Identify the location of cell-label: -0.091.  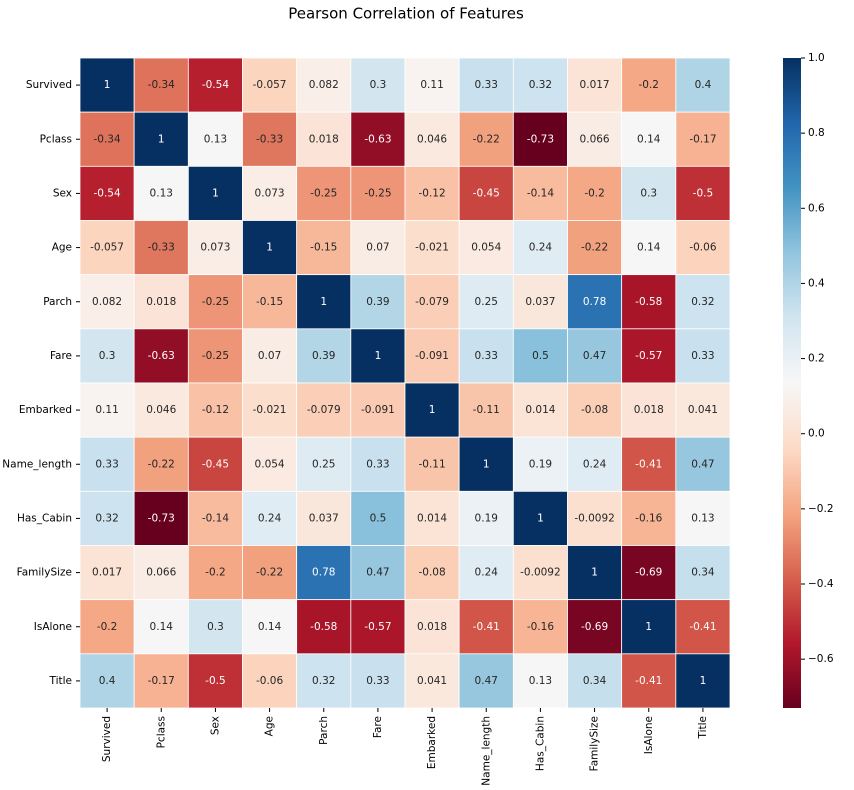
(378, 410).